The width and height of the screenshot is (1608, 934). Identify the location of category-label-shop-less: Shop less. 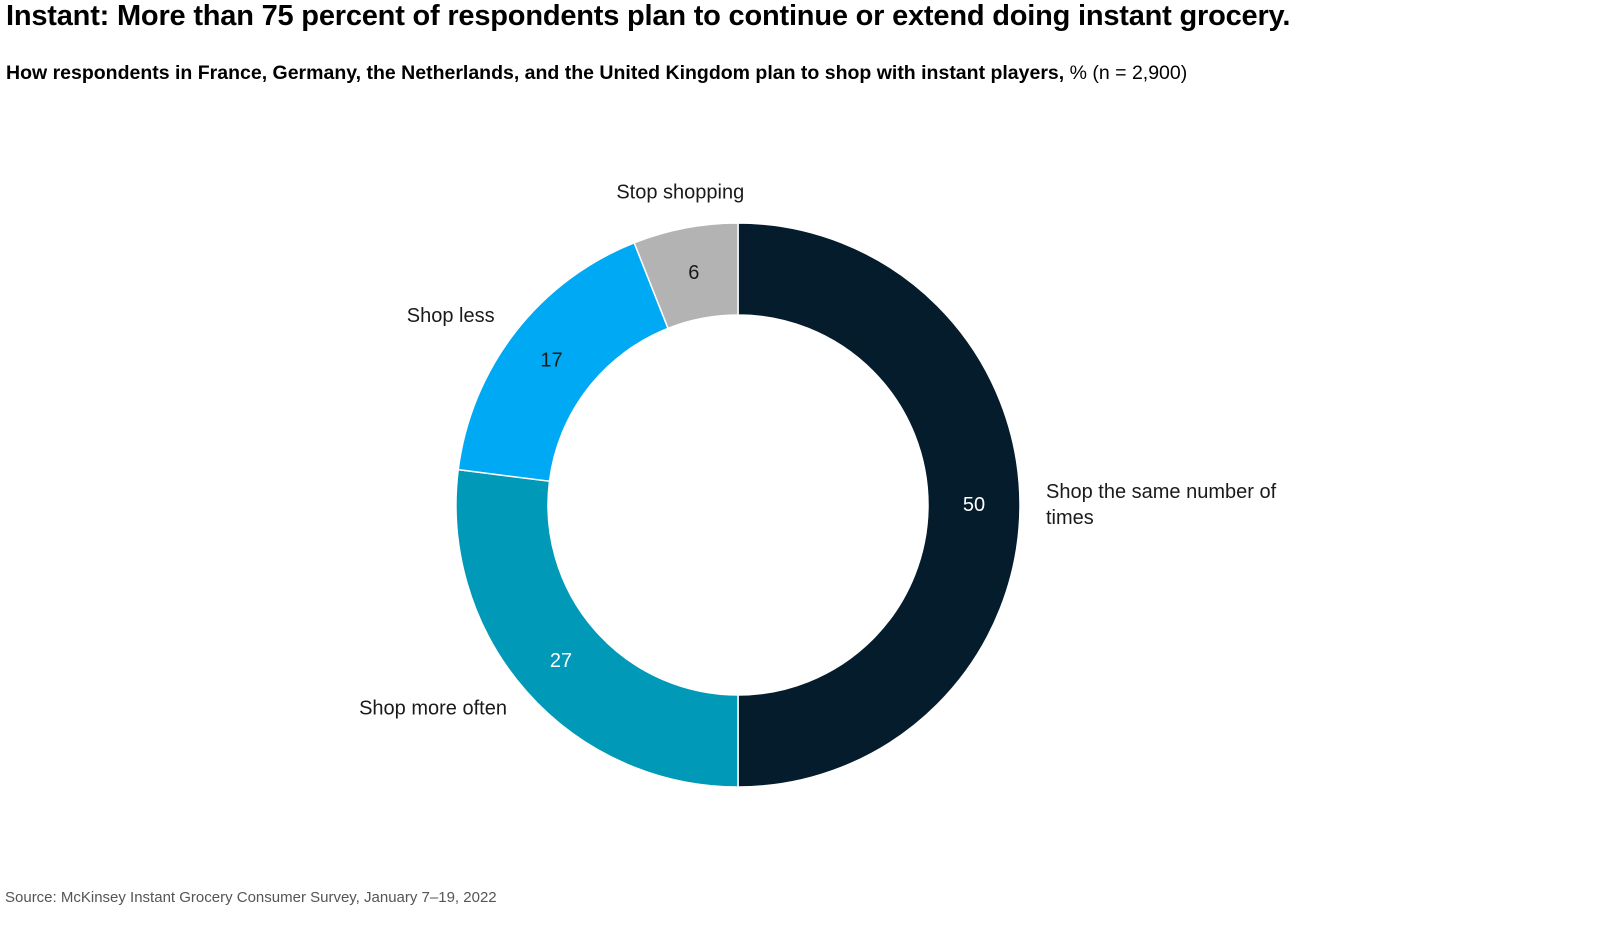
(451, 316).